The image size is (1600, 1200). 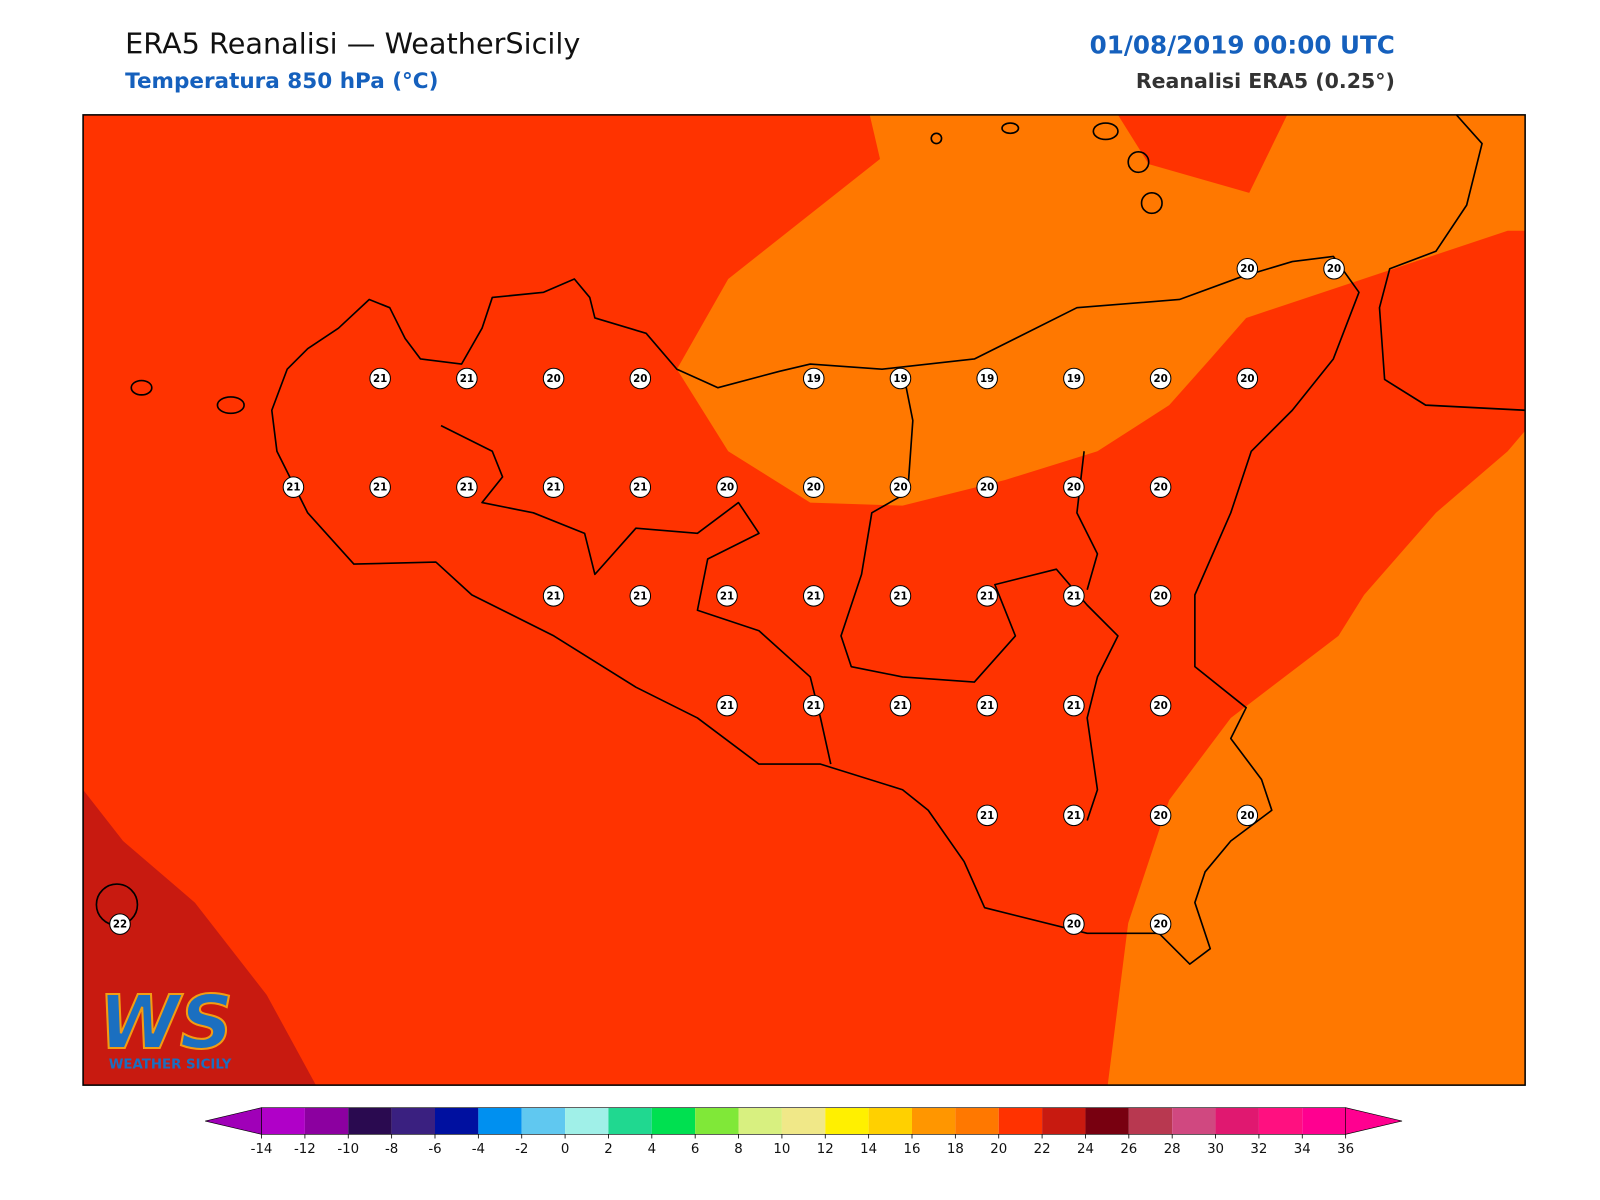 What do you see at coordinates (608, 1149) in the screenshot?
I see `colorbar-tick-label: 2` at bounding box center [608, 1149].